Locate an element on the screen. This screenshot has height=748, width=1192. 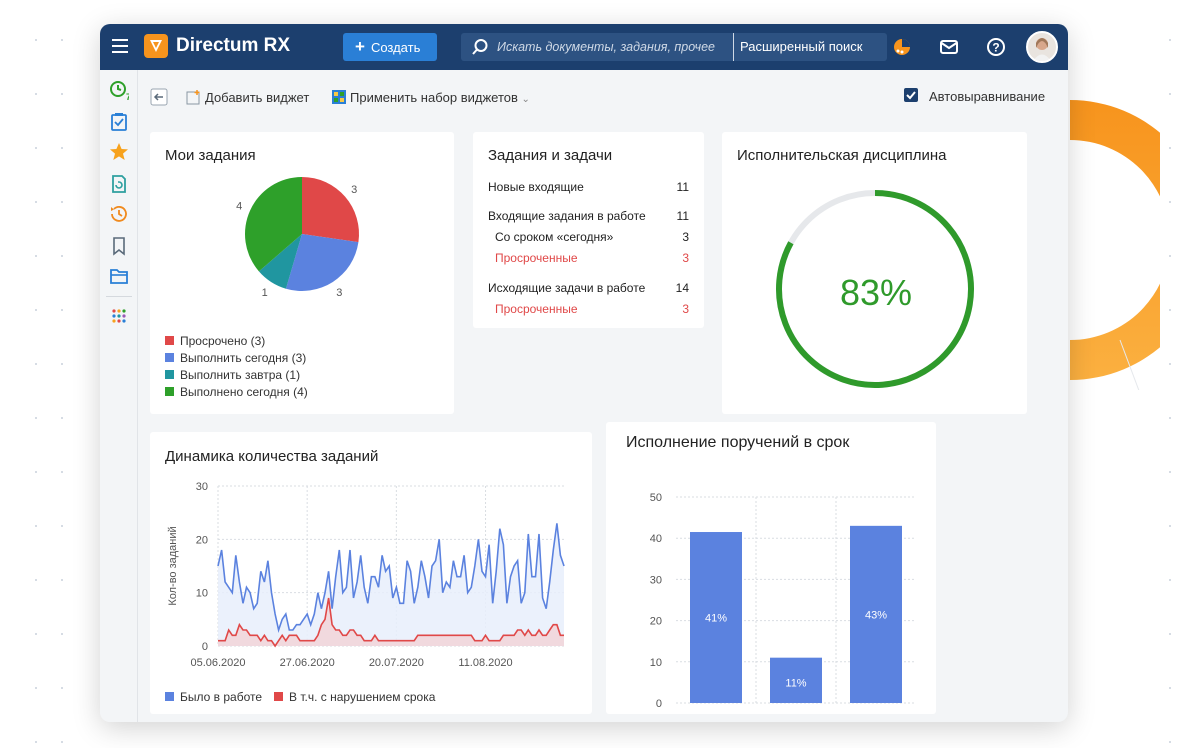
tasks-checklist-icon is located at coordinates (119, 122).